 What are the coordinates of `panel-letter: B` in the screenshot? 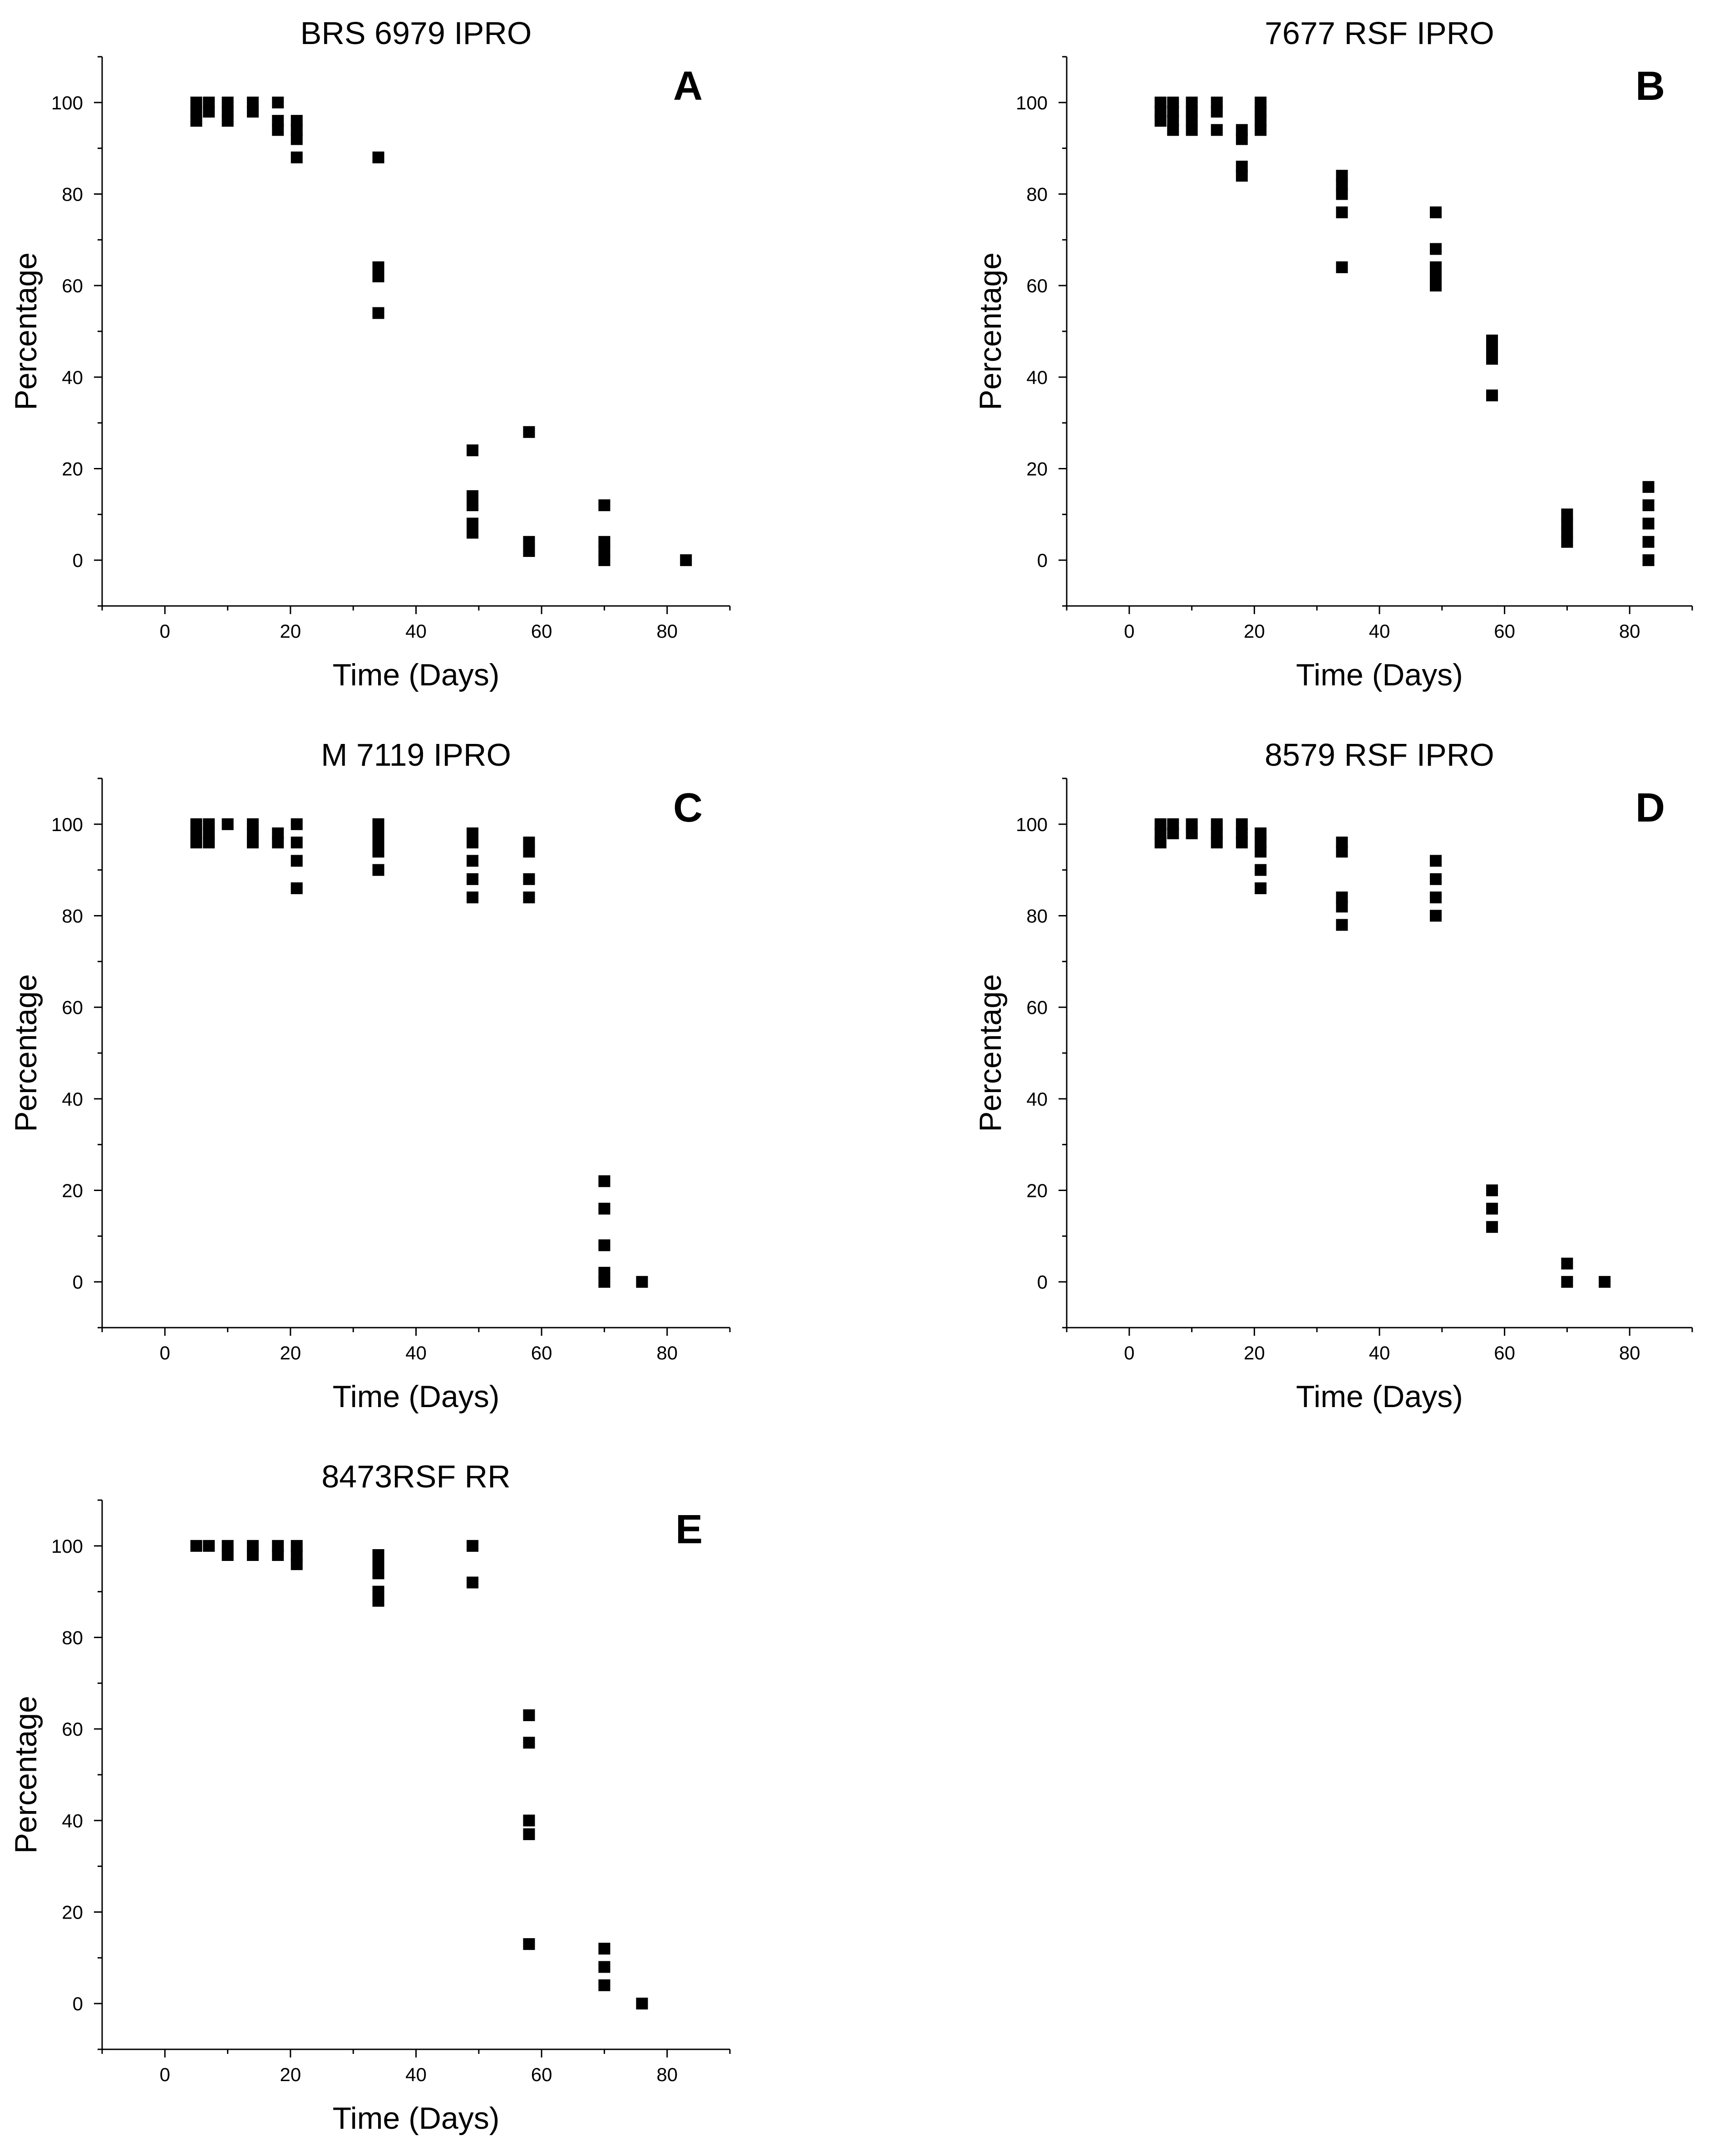 It's located at (1650, 86).